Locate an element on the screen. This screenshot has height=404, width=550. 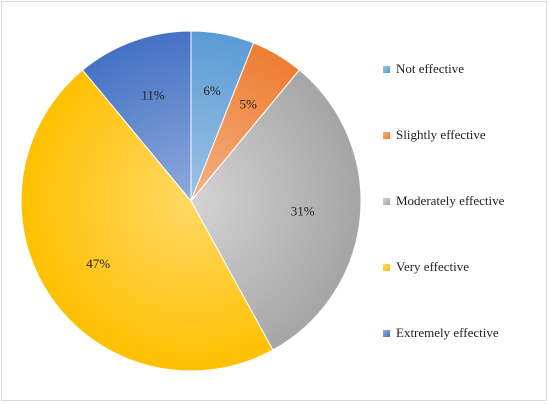
legend-item-moderately-effective: Moderately effective is located at coordinates (463, 223).